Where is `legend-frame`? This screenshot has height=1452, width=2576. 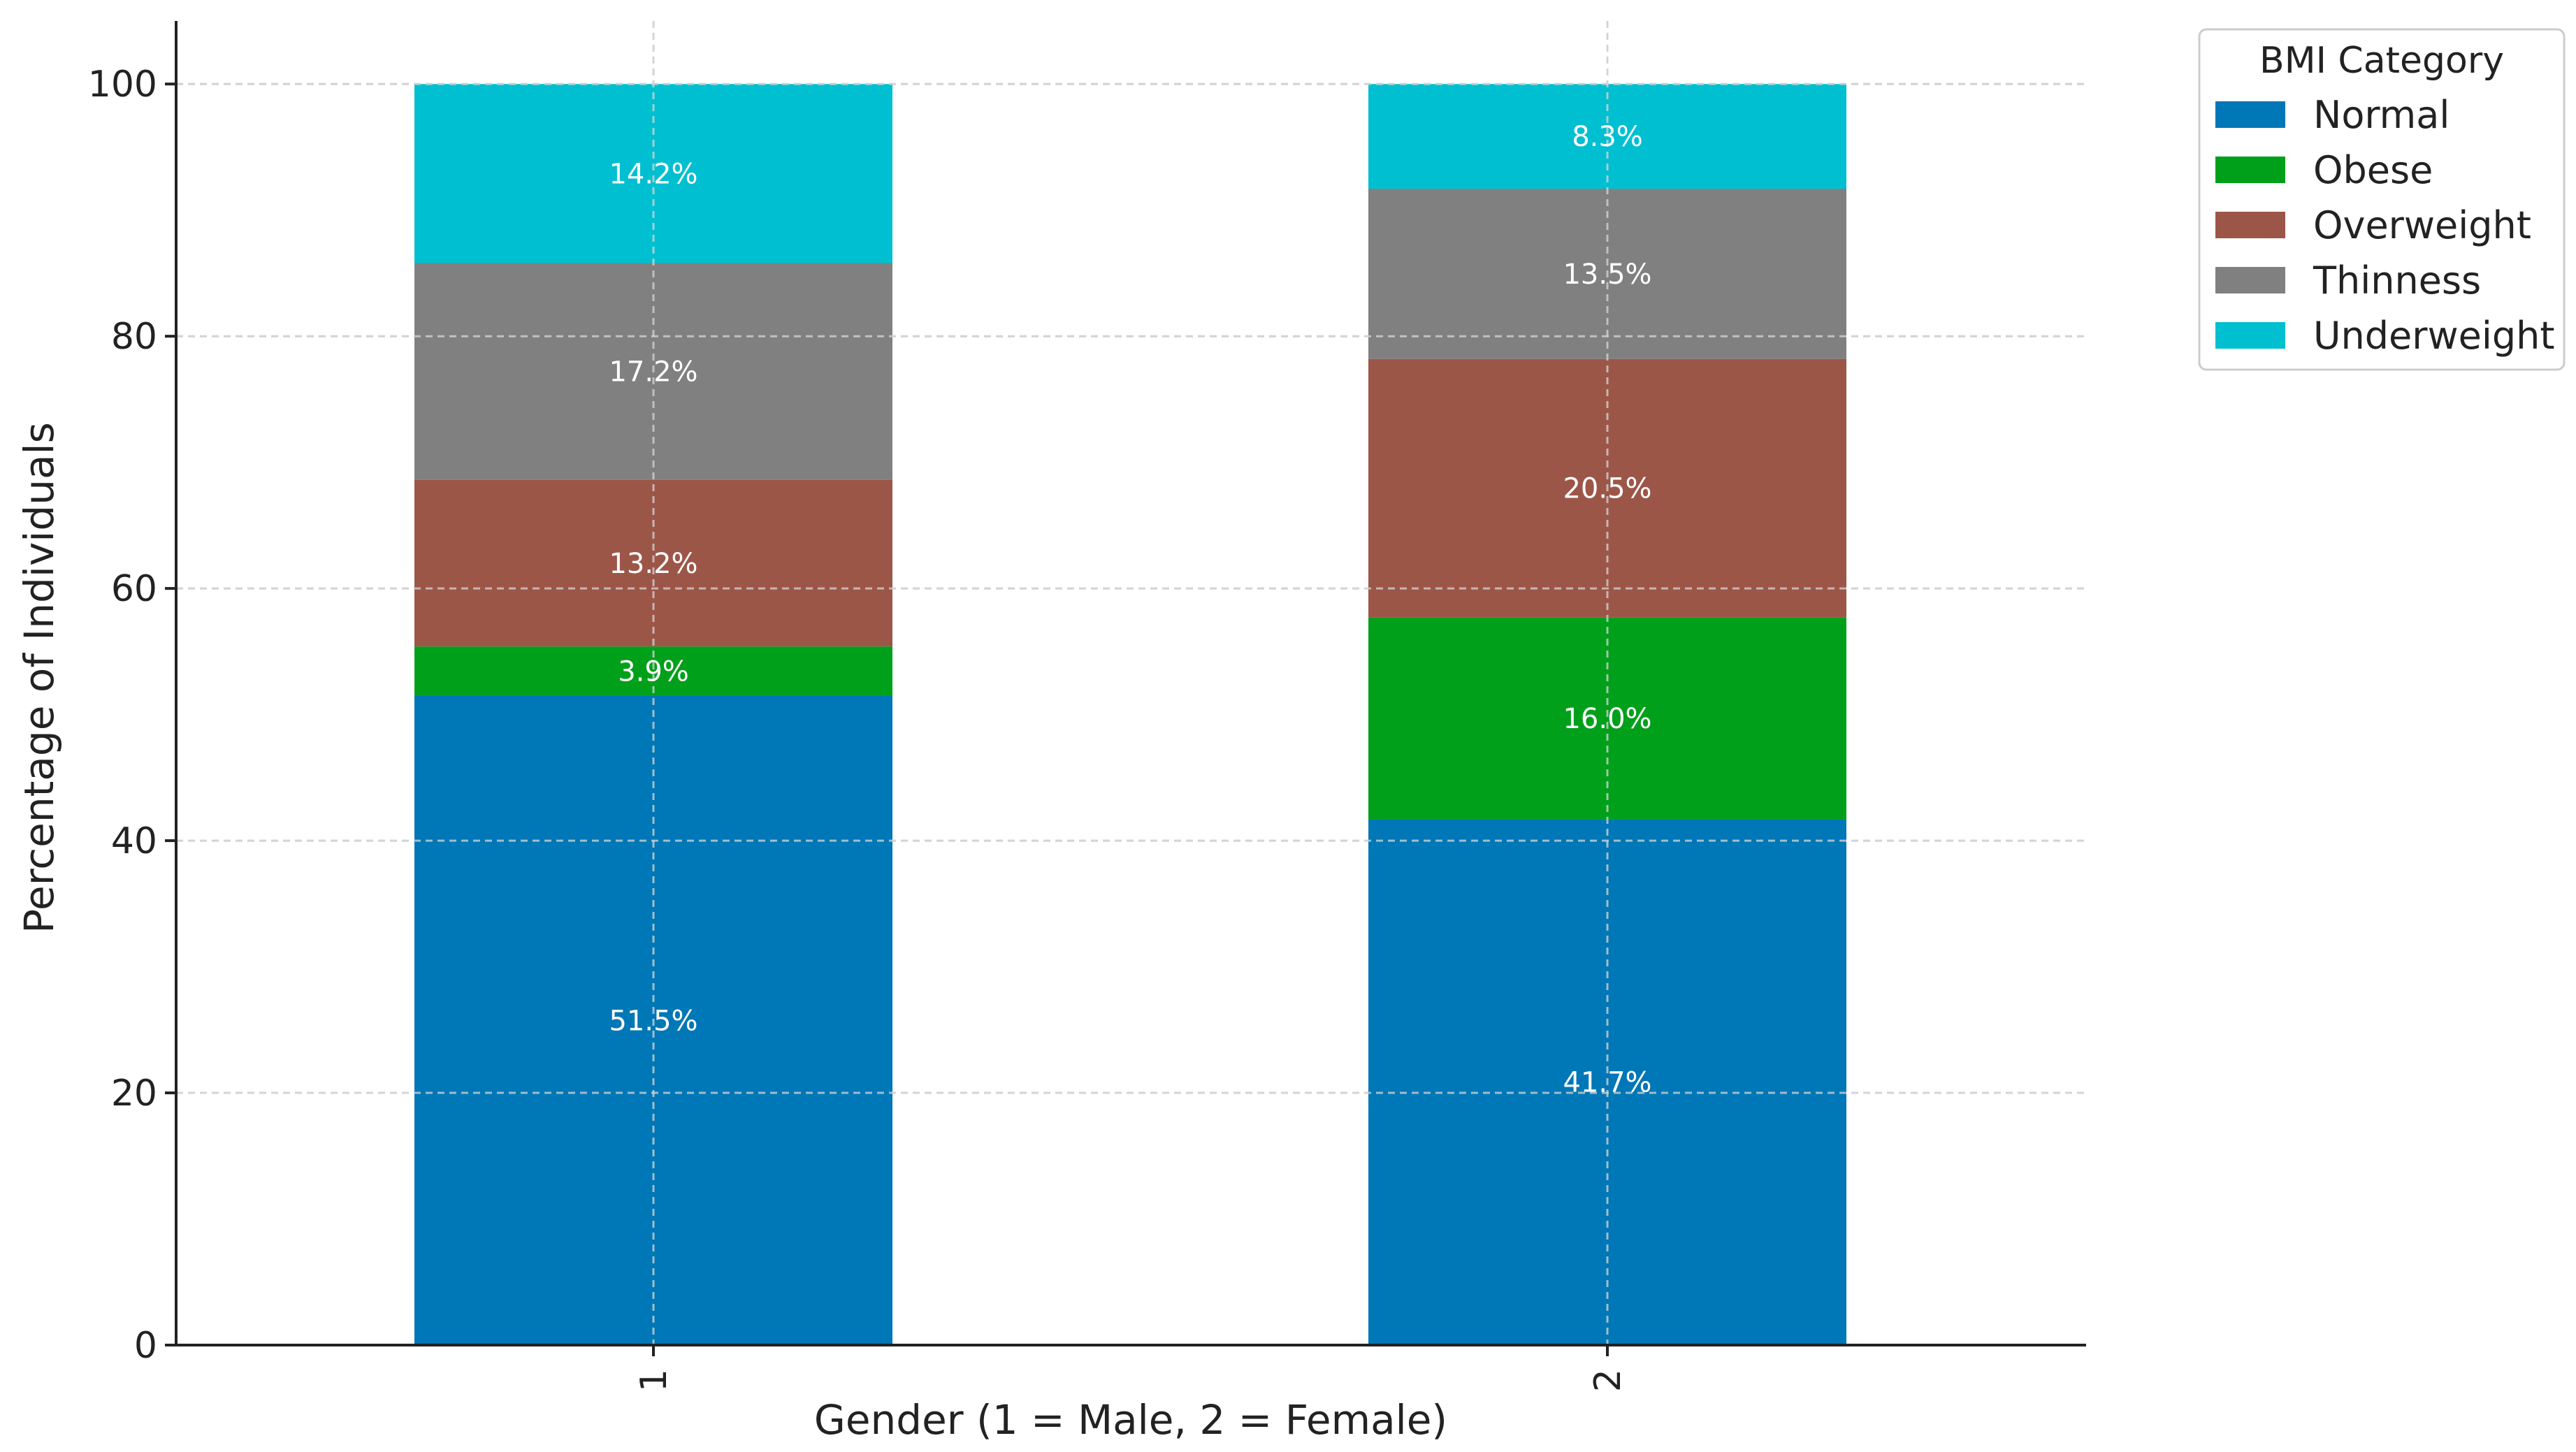
legend-frame is located at coordinates (2382, 200).